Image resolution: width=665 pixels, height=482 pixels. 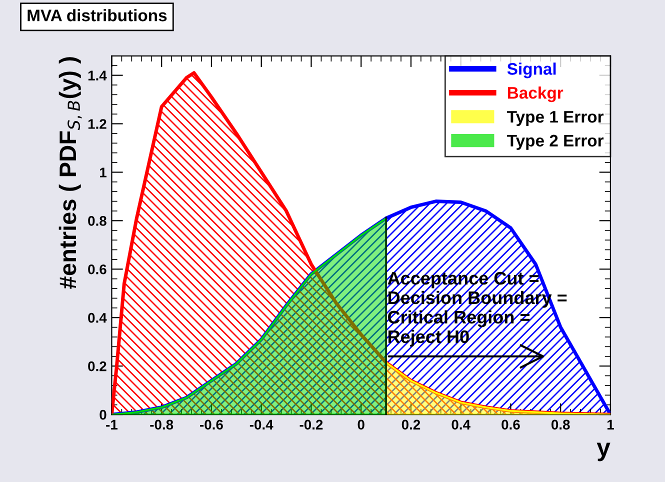 I want to click on legend-label: Type 2 Error, so click(x=555, y=142).